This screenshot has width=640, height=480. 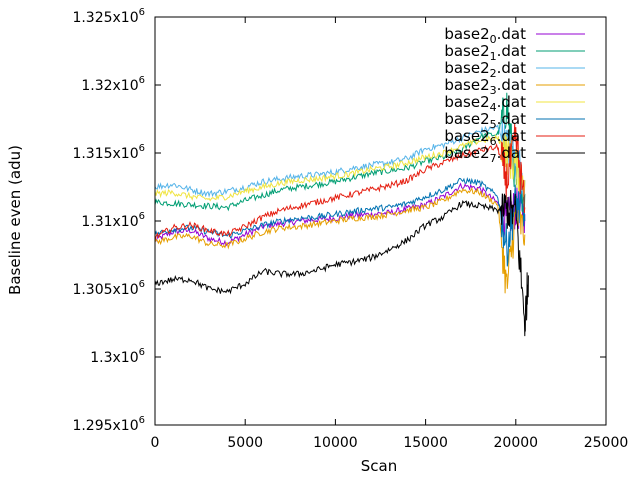 I want to click on x-axis-title: Scan, so click(x=379, y=466).